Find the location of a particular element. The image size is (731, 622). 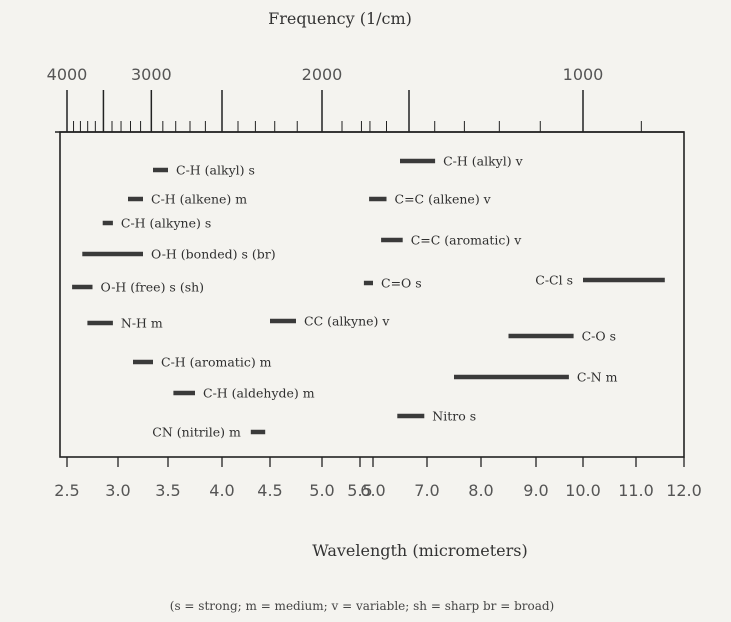

bottom-axis-title: Wavelength (micrometers) is located at coordinates (419, 550).